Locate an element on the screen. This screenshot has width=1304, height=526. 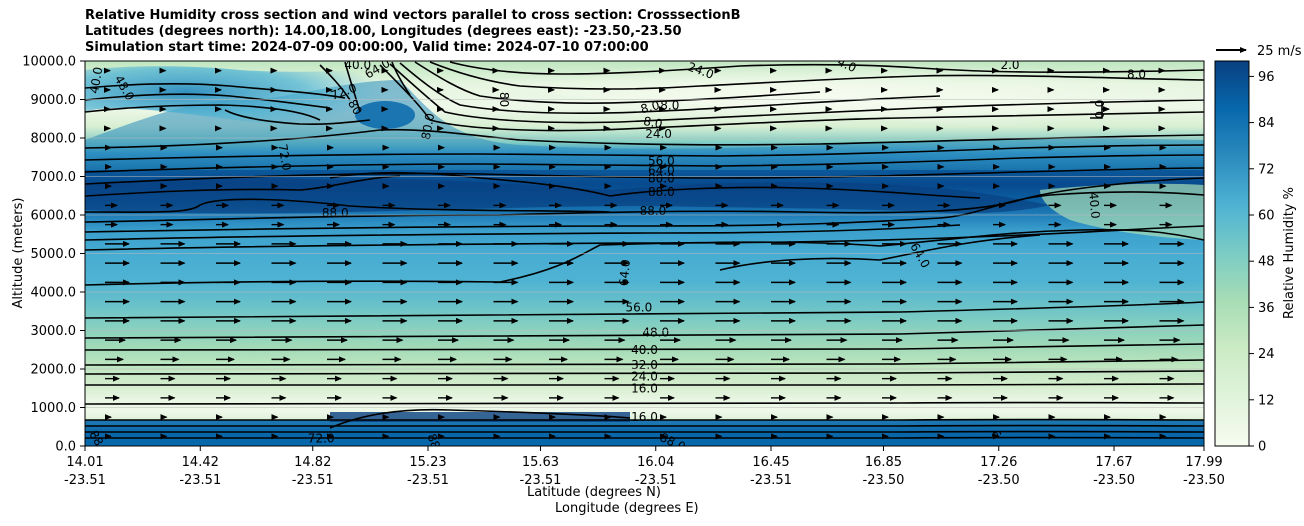
y-tick-label: 3000.0 is located at coordinates (54, 331).